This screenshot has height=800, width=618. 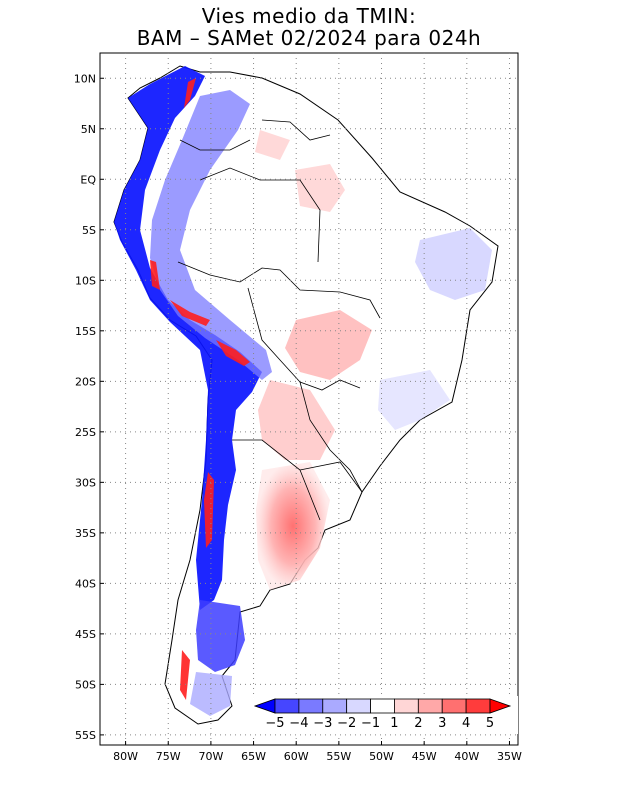 I want to click on lon-tick-label: 35W, so click(x=509, y=756).